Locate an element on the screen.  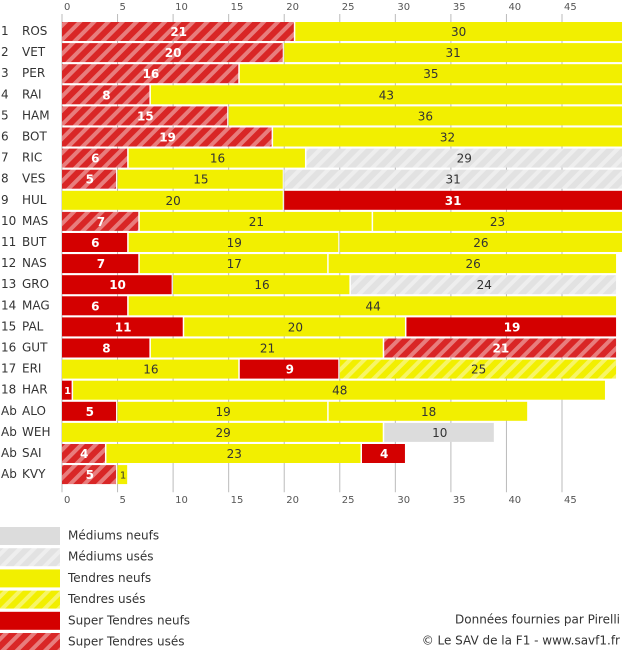
driver-label: SAI is located at coordinates (32, 453).